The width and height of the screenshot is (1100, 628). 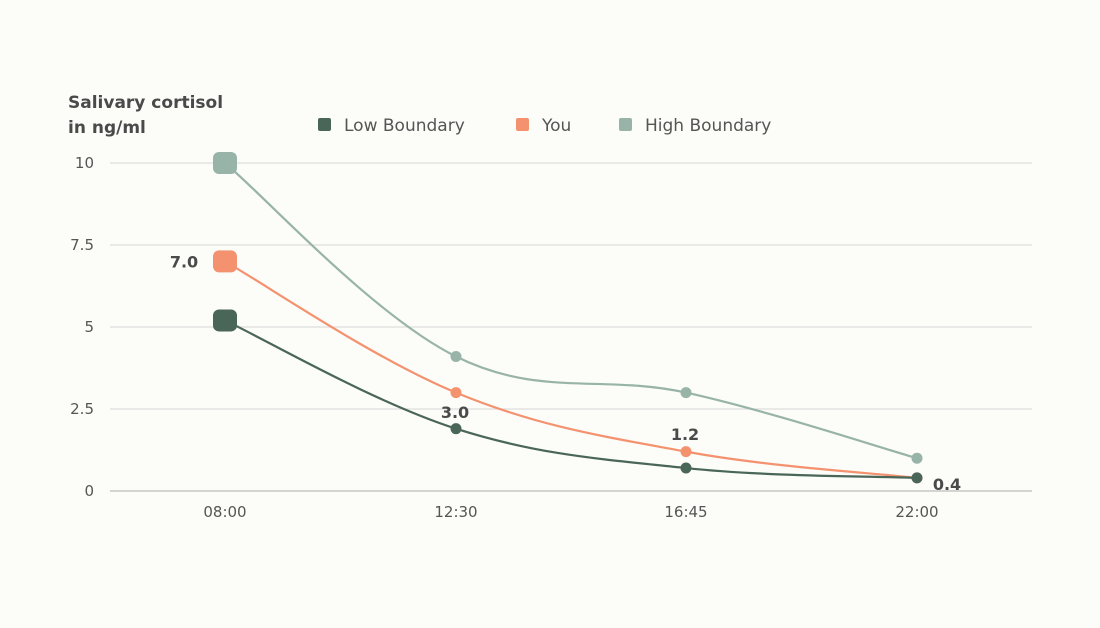 What do you see at coordinates (455, 512) in the screenshot?
I see `x-tick-label: 12:30` at bounding box center [455, 512].